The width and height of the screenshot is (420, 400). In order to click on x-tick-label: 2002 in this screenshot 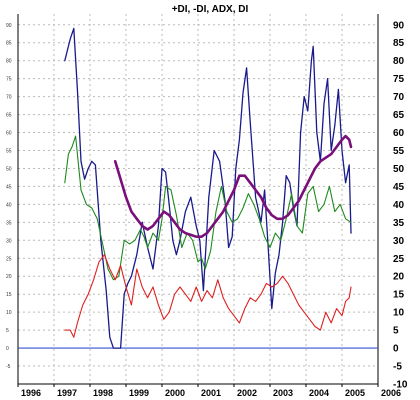, I will do `click(247, 393)`.